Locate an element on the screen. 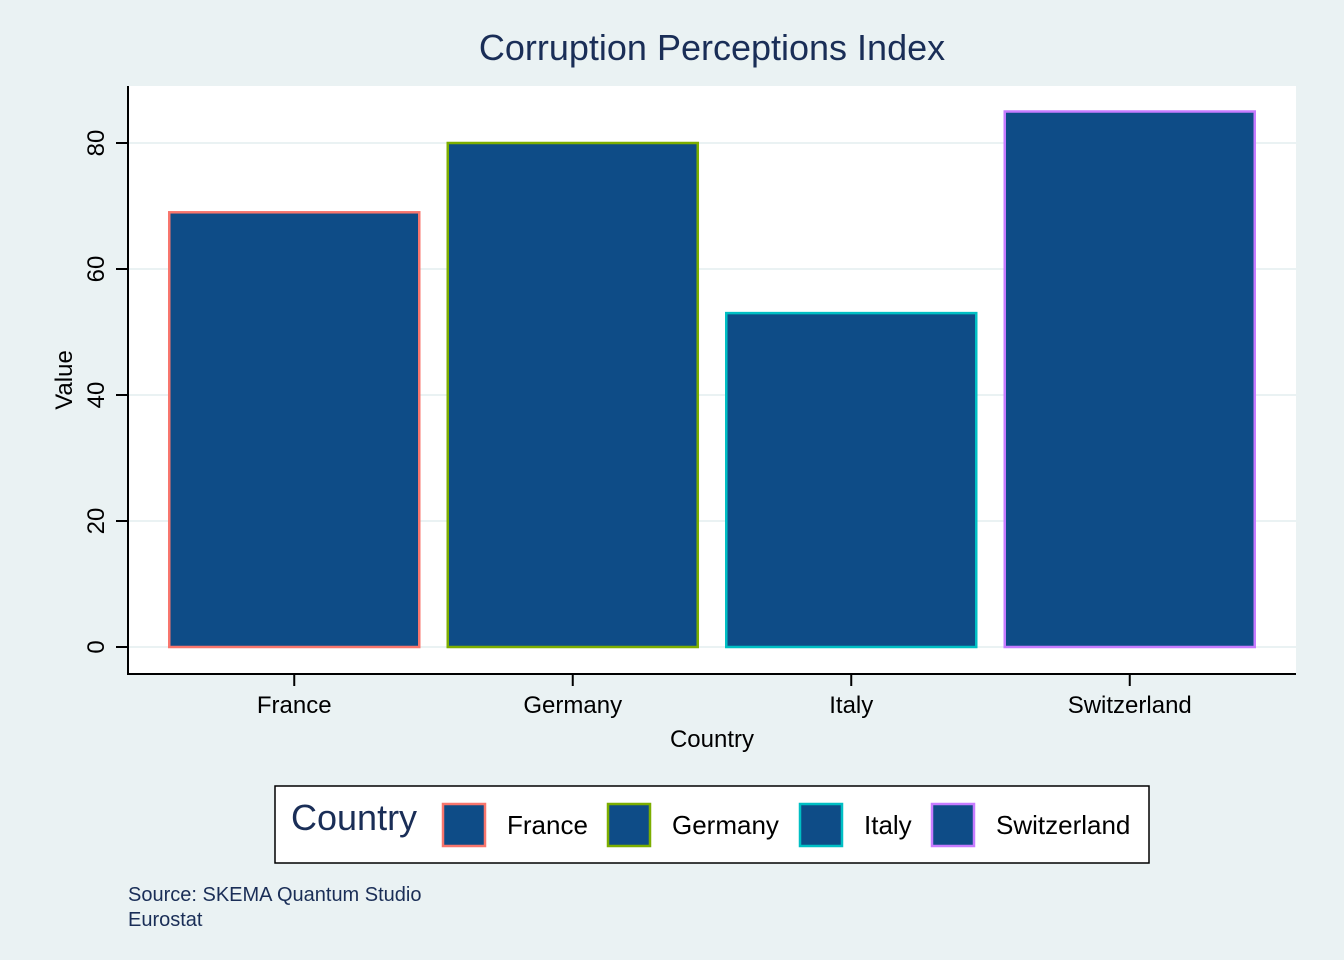  y-tick-label: 60 is located at coordinates (96, 269).